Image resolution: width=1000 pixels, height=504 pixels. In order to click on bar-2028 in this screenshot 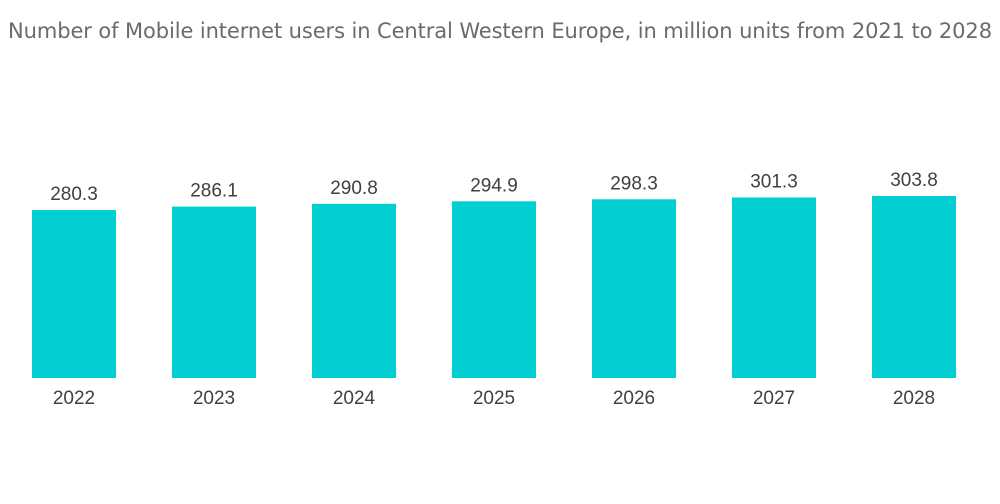, I will do `click(914, 287)`.